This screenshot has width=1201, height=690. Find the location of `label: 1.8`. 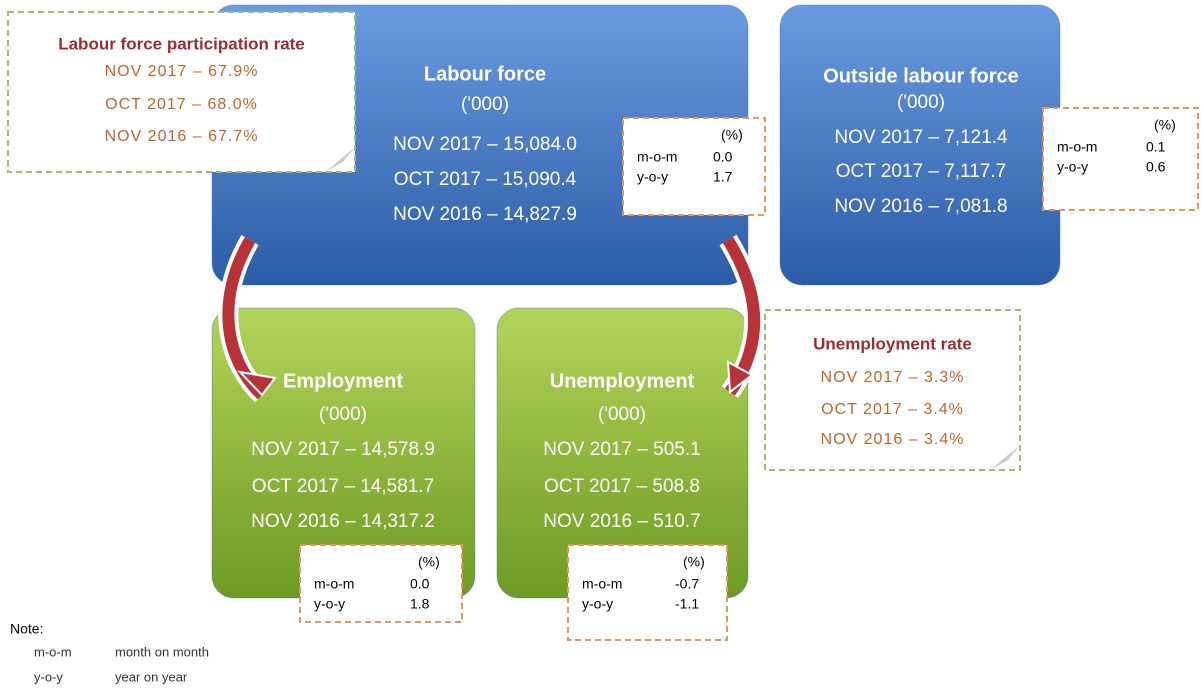

label: 1.8 is located at coordinates (420, 604).